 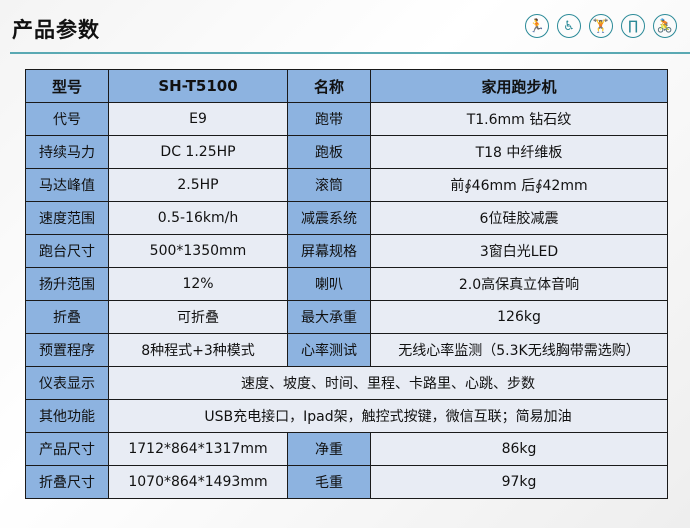 What do you see at coordinates (198, 152) in the screenshot?
I see `spec-value: DC 1.25HP` at bounding box center [198, 152].